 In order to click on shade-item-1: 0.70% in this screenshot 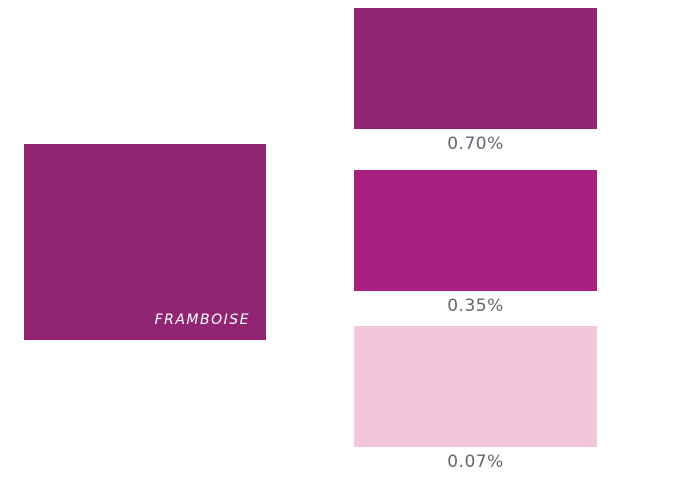, I will do `click(475, 81)`.